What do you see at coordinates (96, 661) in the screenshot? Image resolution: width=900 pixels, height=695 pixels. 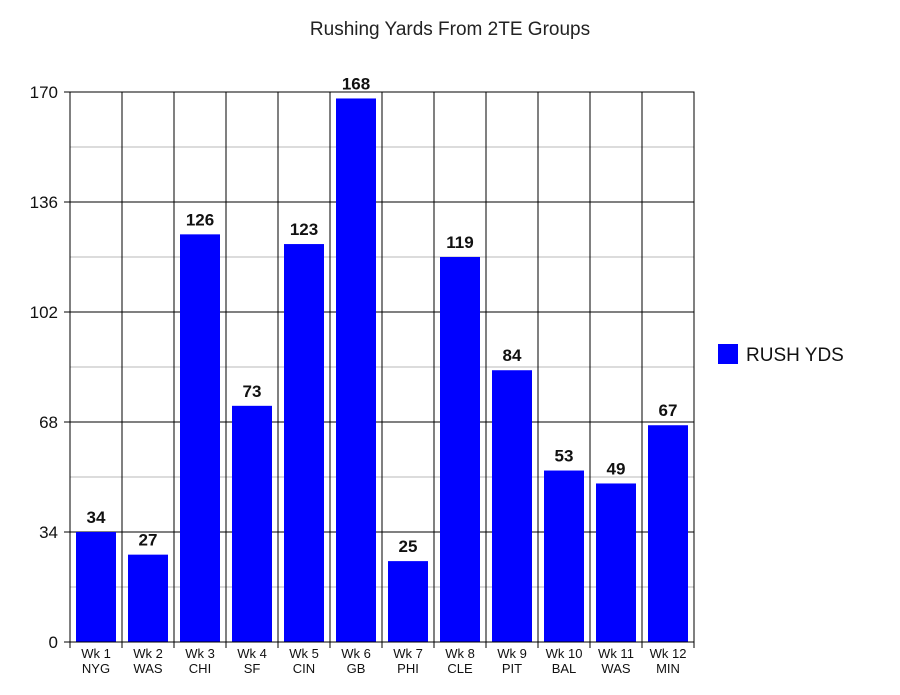 I see `x-tick-label: Wk 1 NYG` at bounding box center [96, 661].